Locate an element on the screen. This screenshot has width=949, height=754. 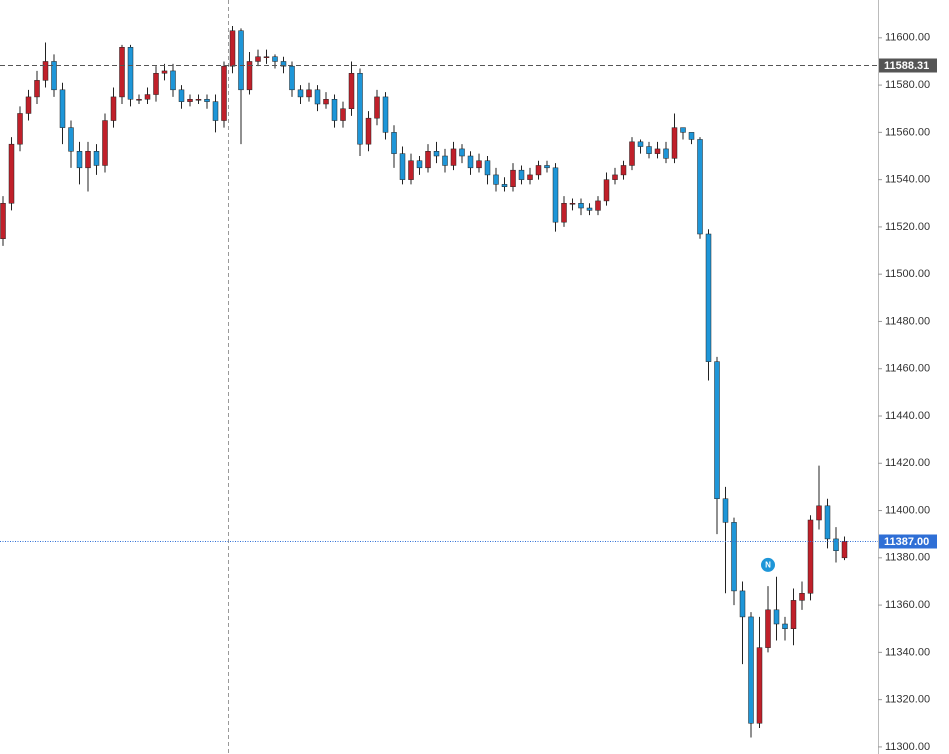
y-tick-label: 11580.00 is located at coordinates (907, 85).